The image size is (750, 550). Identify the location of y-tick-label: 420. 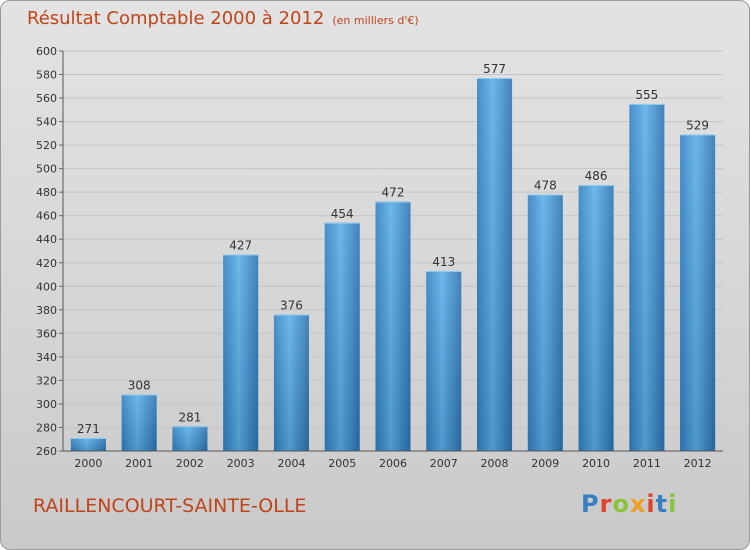
(46, 263).